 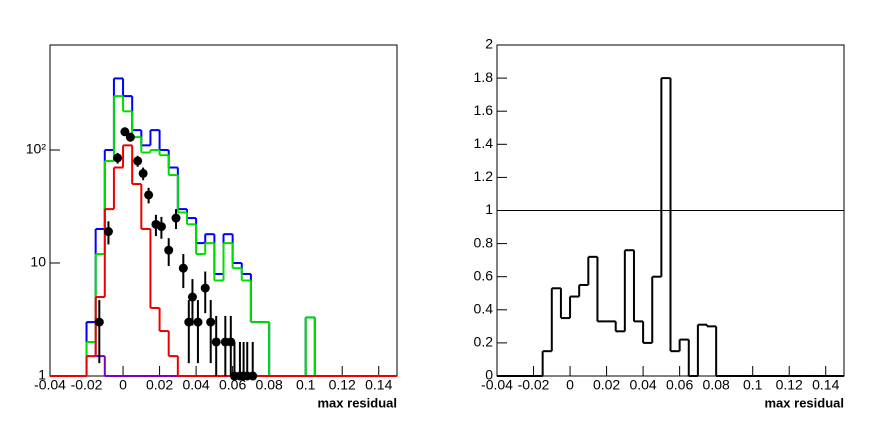 What do you see at coordinates (484, 275) in the screenshot?
I see `y-tick-label: 0.6` at bounding box center [484, 275].